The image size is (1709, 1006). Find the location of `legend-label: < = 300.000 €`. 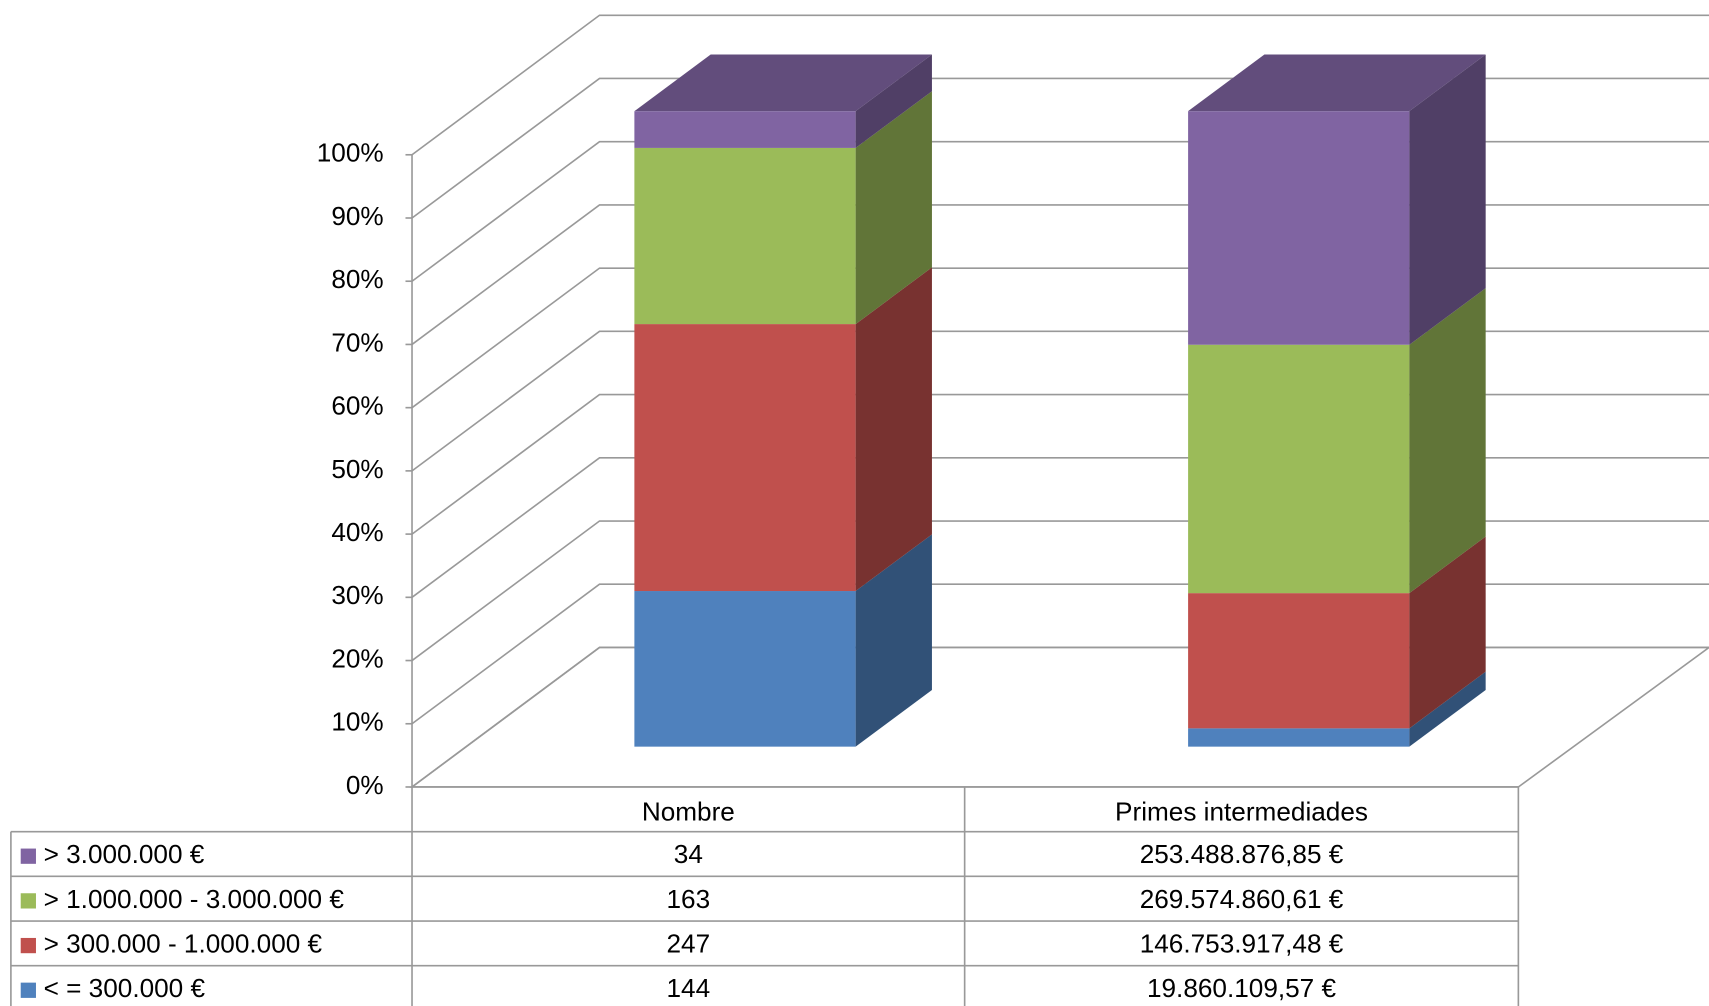

legend-label: < = 300.000 € is located at coordinates (125, 988).